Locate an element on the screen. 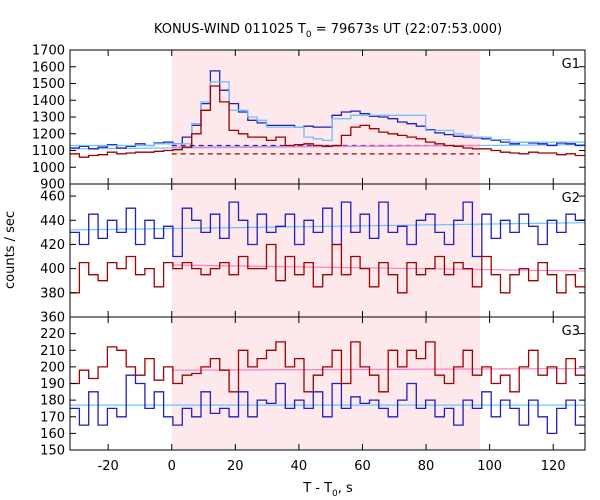 This screenshot has width=600, height=500. y-tick-label: 1100 is located at coordinates (48, 151).